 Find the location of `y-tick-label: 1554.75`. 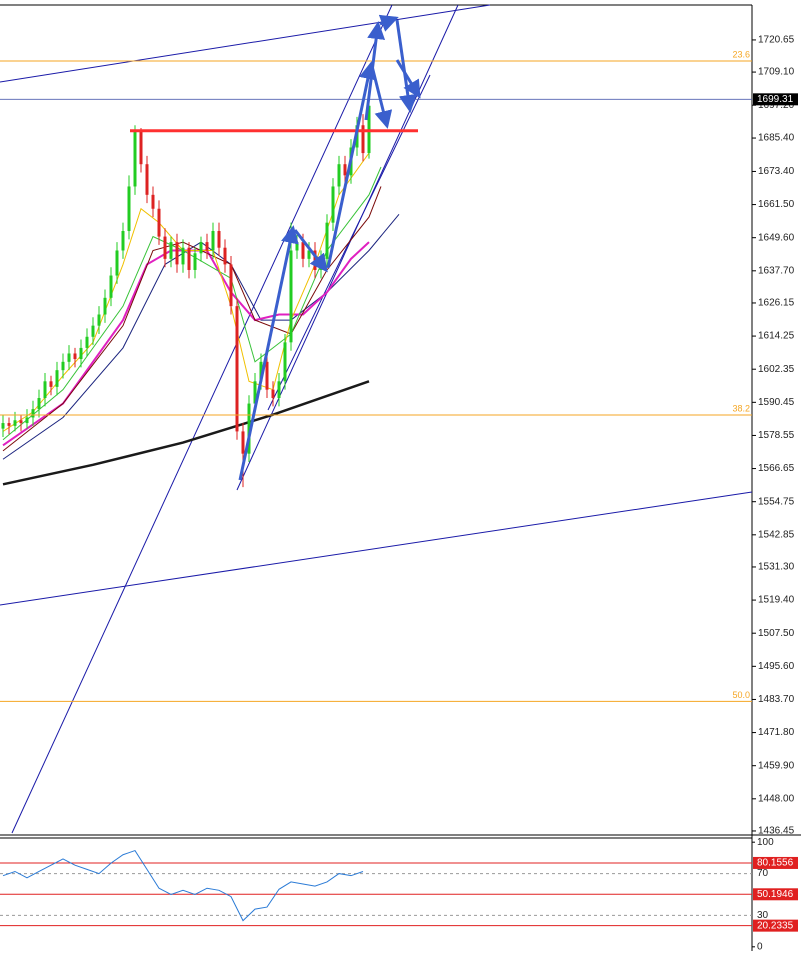

y-tick-label: 1554.75 is located at coordinates (776, 501).